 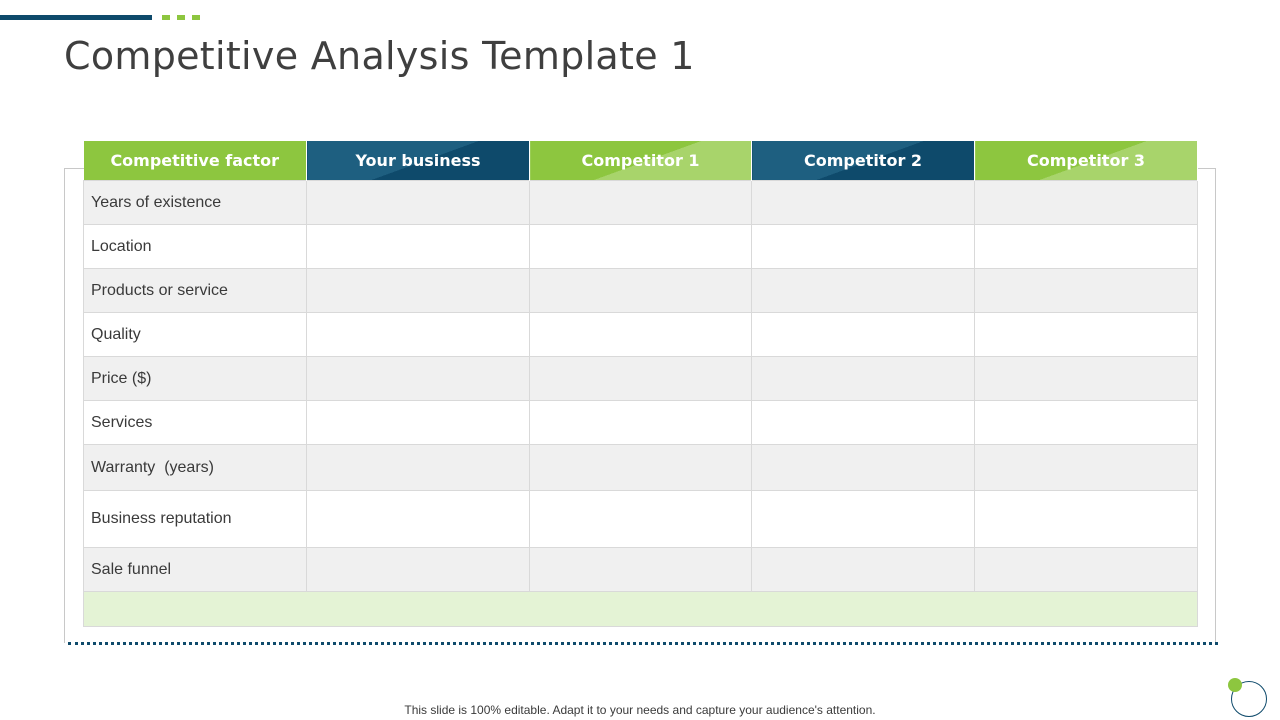 What do you see at coordinates (195, 202) in the screenshot?
I see `factor-years-of-existence: Years of existence` at bounding box center [195, 202].